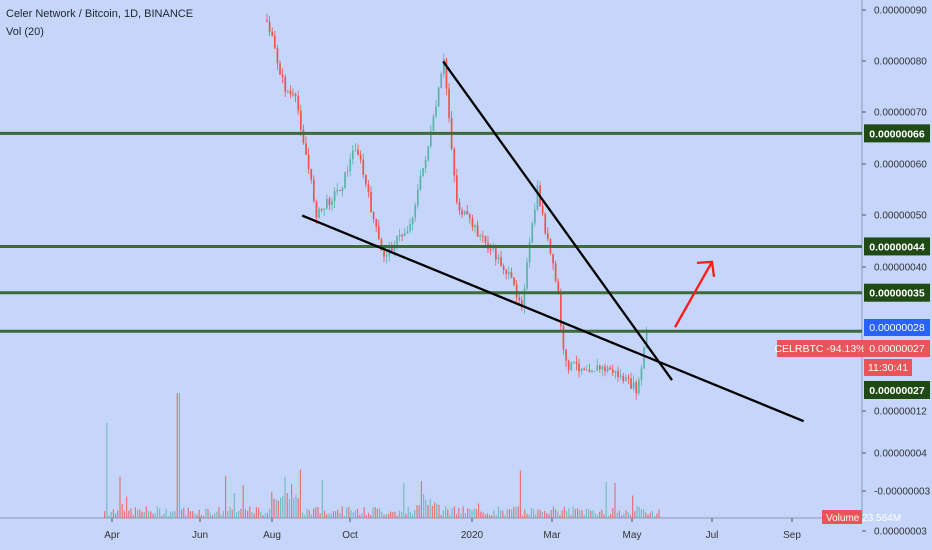 The height and width of the screenshot is (550, 932). Describe the element at coordinates (897, 348) in the screenshot. I see `last-price-badge` at that location.